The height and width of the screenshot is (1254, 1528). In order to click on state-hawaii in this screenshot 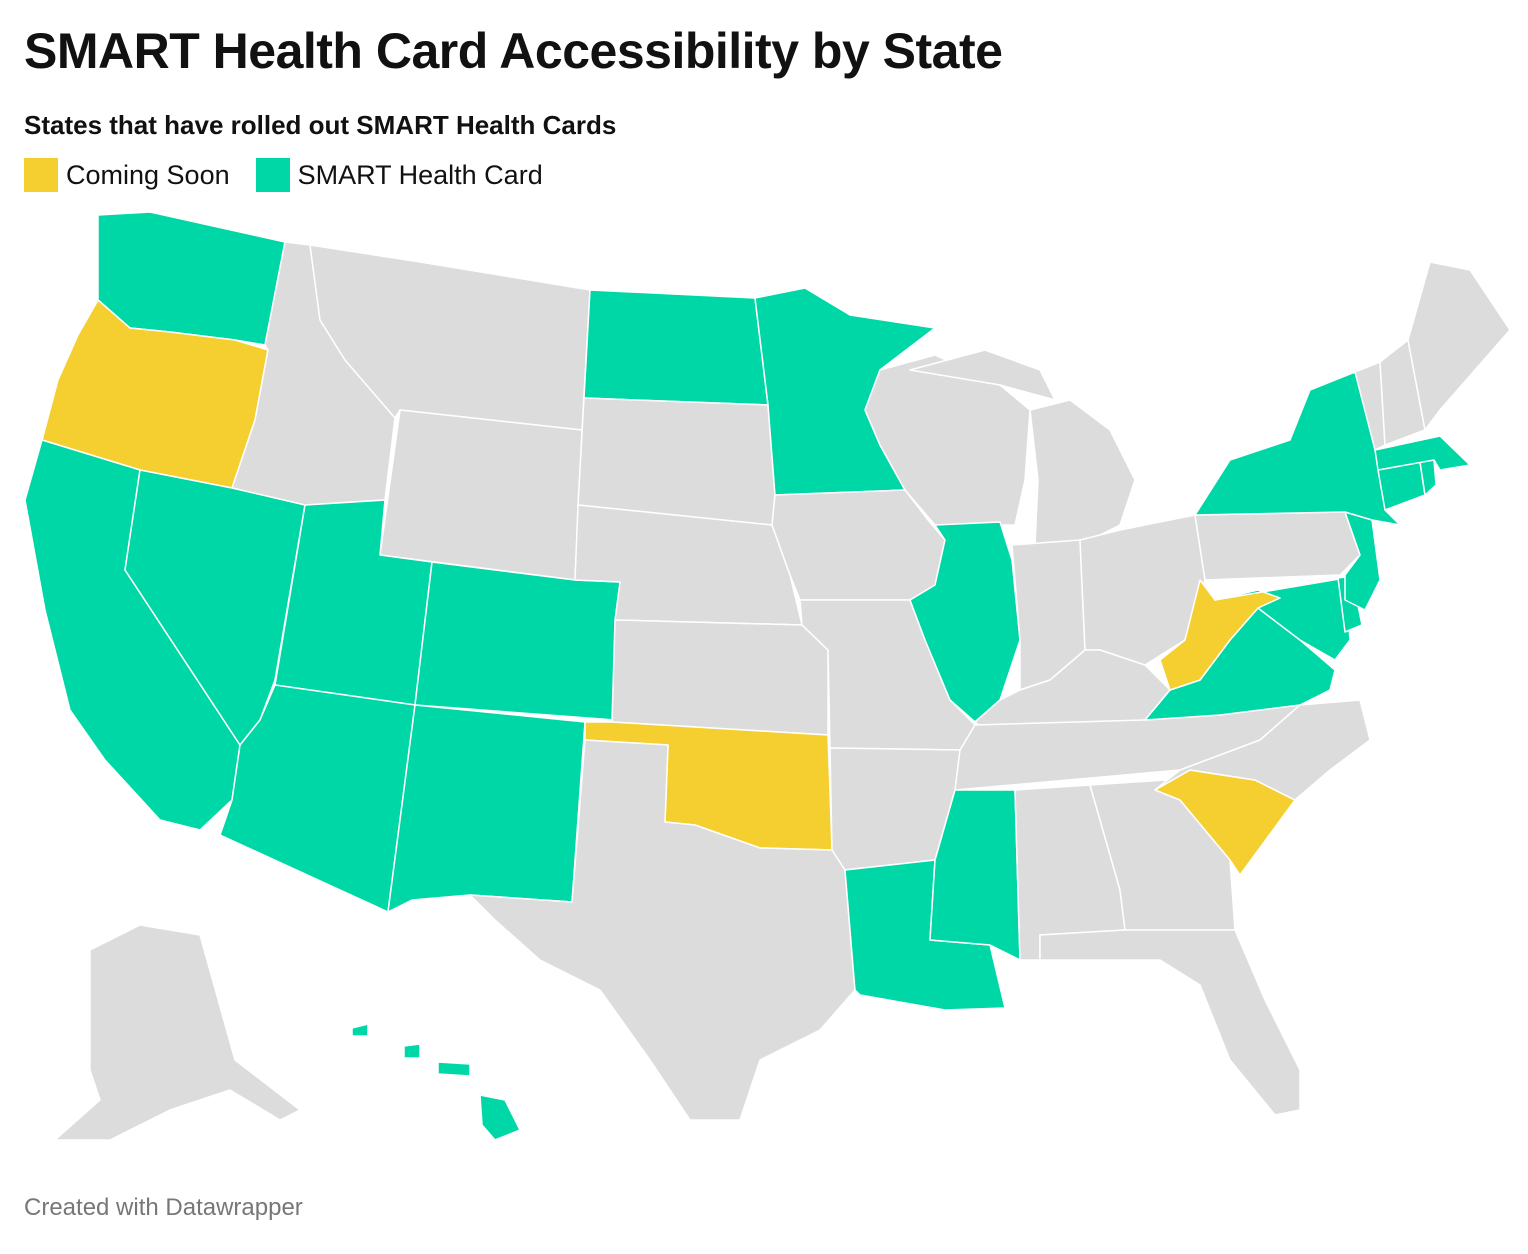, I will do `click(436, 1082)`.